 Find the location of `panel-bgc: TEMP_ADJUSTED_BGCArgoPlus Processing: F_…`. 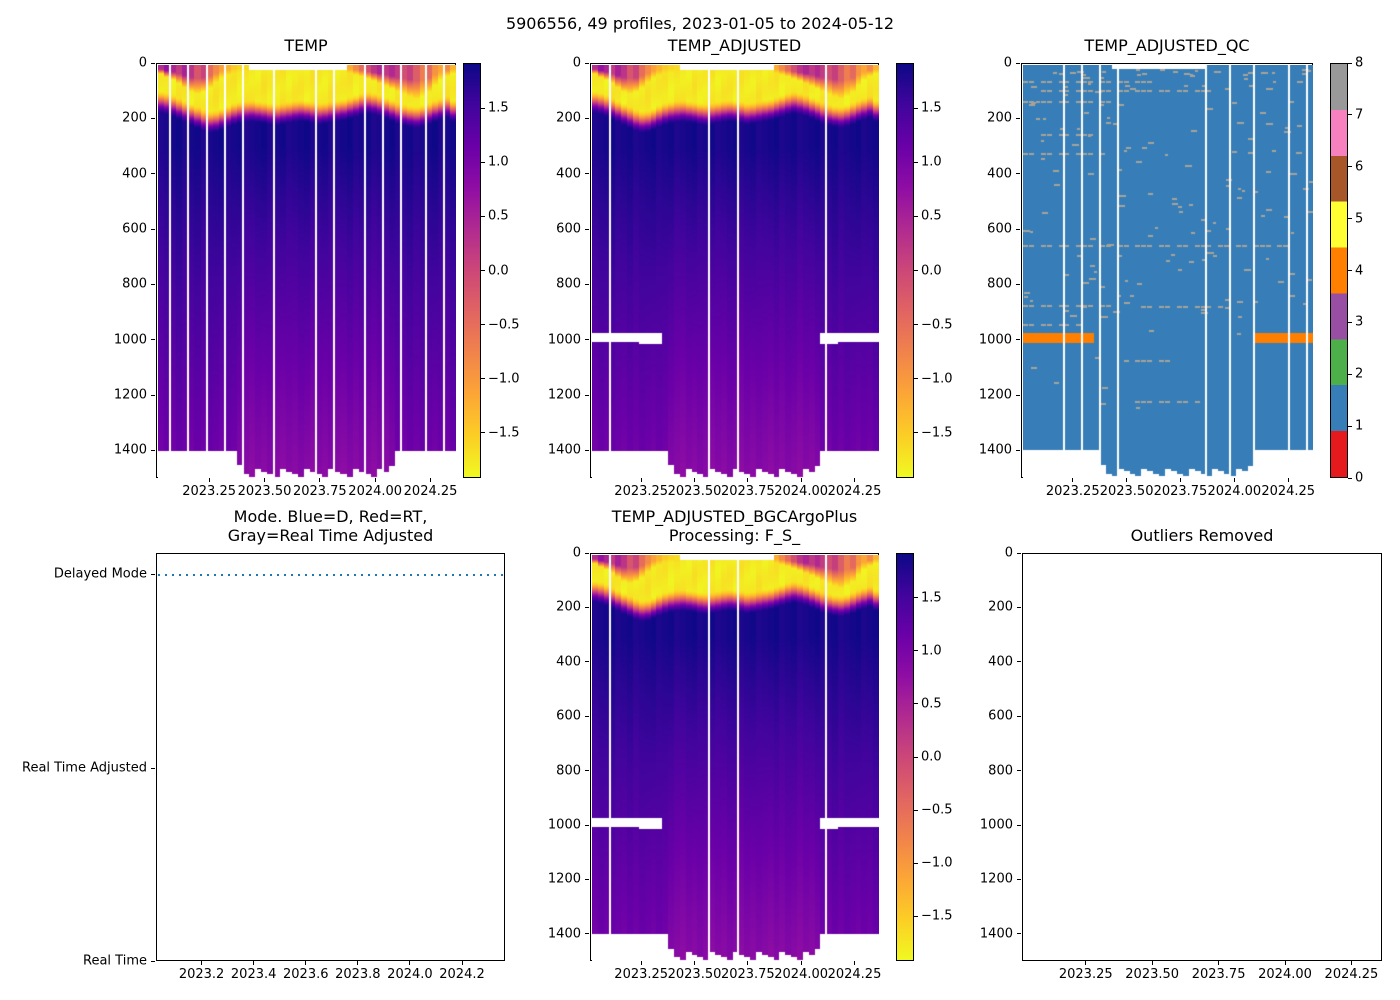

panel-bgc: TEMP_ADJUSTED_BGCArgoPlus Processing: F_… is located at coordinates (714, 744).